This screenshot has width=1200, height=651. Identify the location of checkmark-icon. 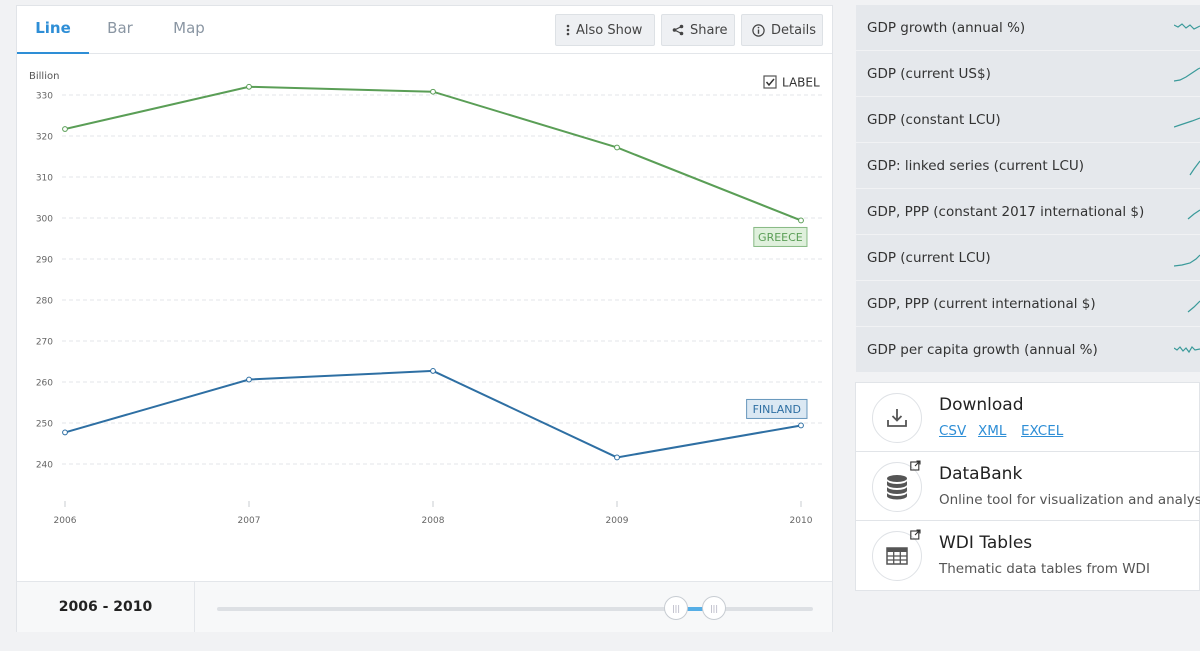
(770, 82).